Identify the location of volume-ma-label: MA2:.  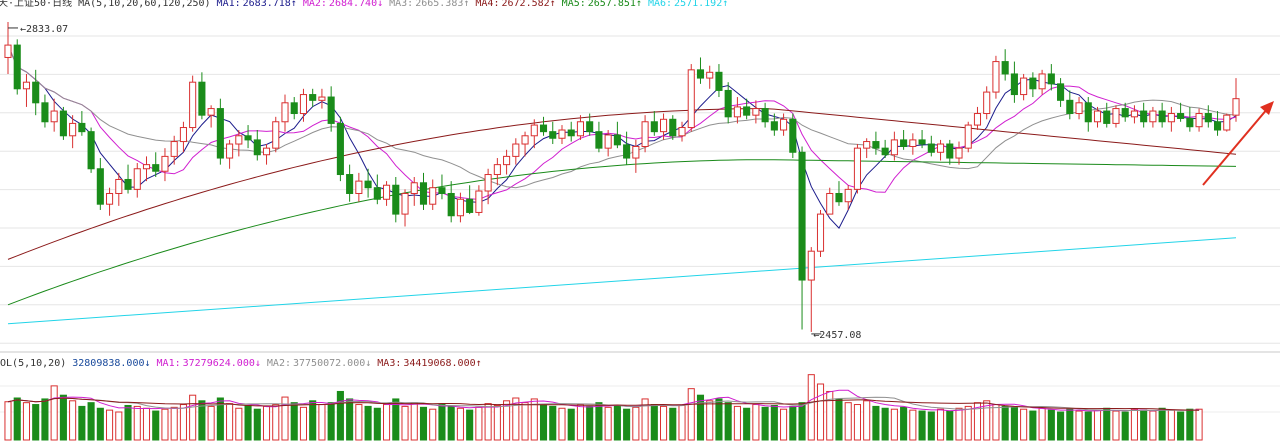
(279, 363).